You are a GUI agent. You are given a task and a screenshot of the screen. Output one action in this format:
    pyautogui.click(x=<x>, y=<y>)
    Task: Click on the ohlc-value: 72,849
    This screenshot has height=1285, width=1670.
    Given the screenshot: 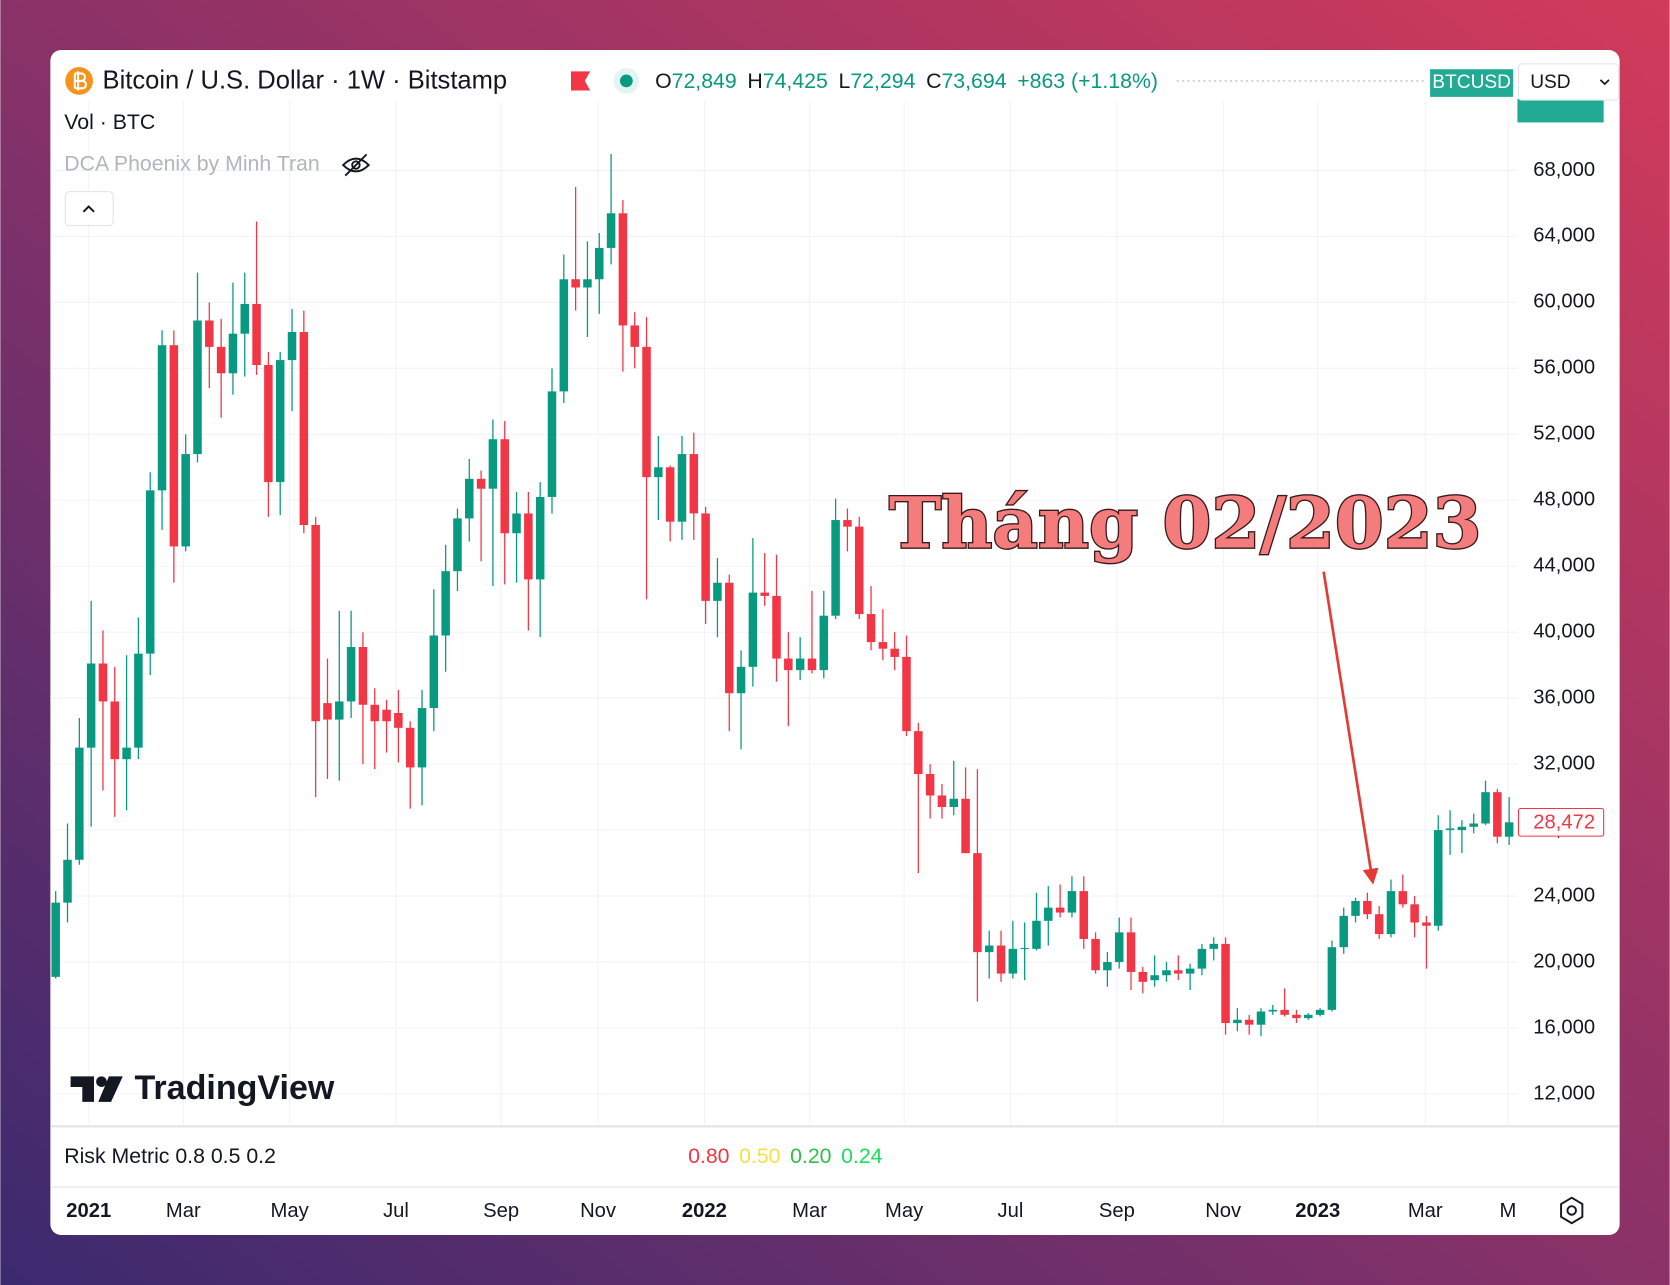 What is the action you would take?
    pyautogui.click(x=704, y=81)
    